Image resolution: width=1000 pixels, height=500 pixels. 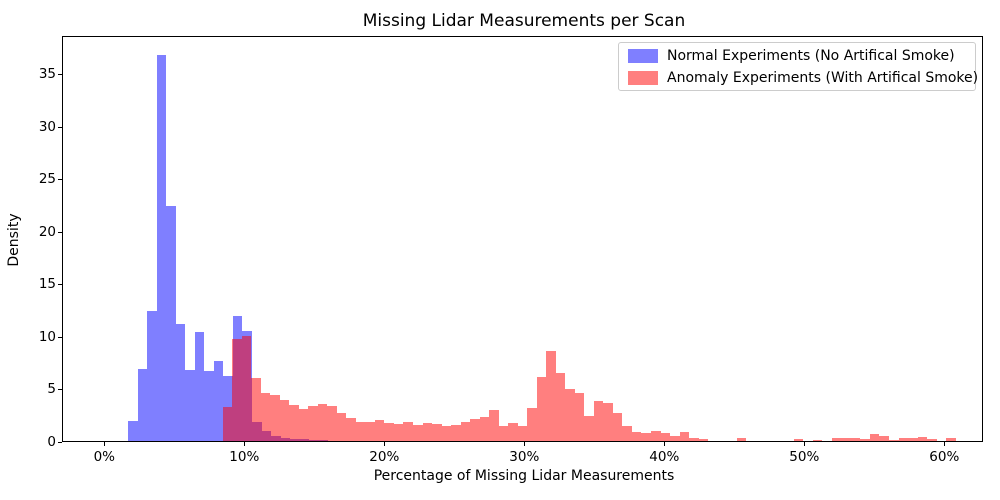 I want to click on x-tick-label: 0%, so click(x=104, y=457).